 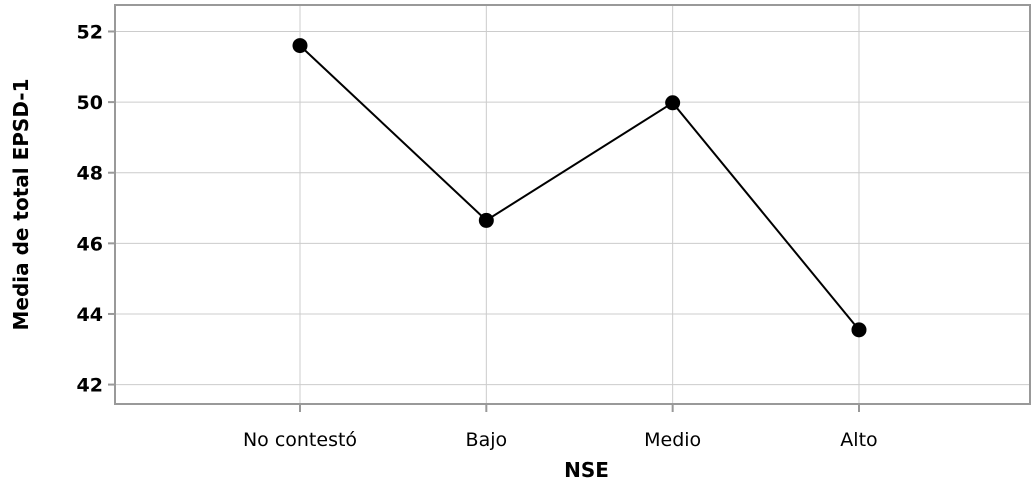 What do you see at coordinates (90, 32) in the screenshot?
I see `y-tick-label: 52` at bounding box center [90, 32].